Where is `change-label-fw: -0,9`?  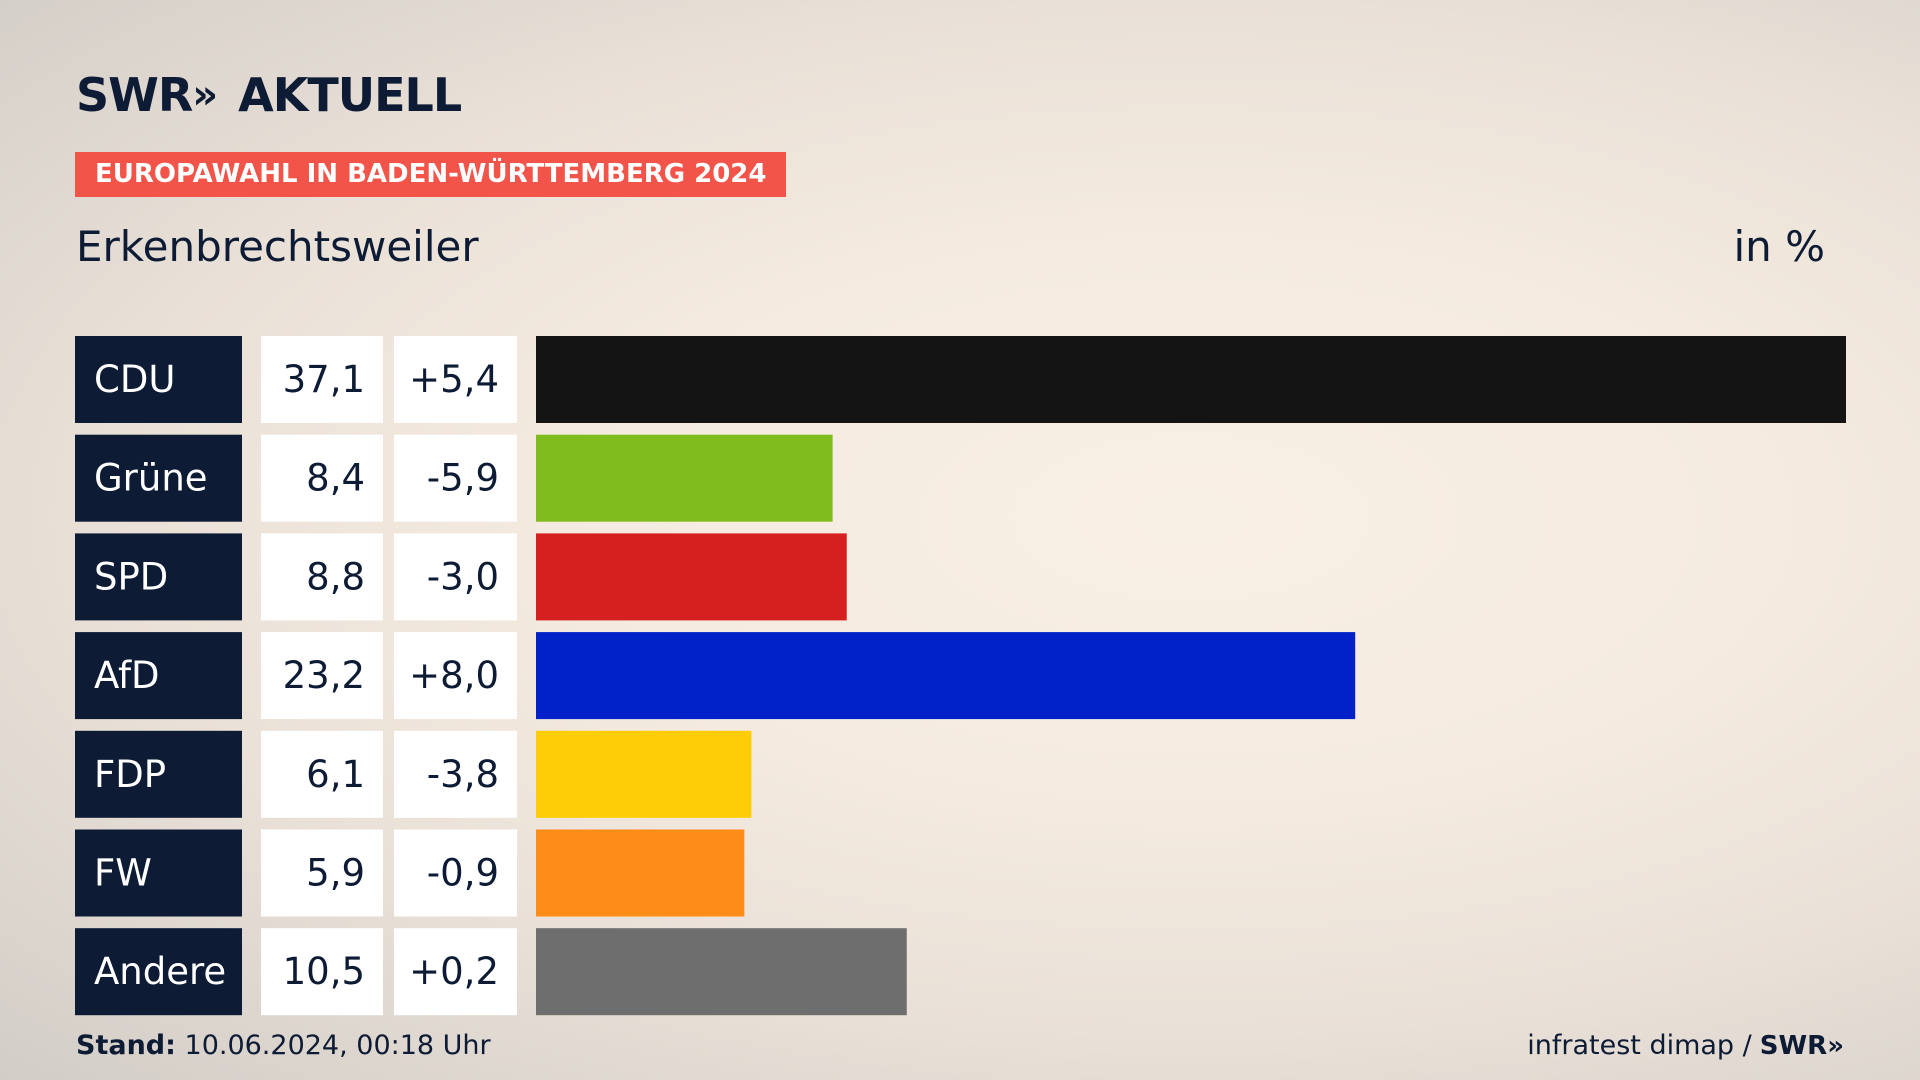 change-label-fw: -0,9 is located at coordinates (463, 873).